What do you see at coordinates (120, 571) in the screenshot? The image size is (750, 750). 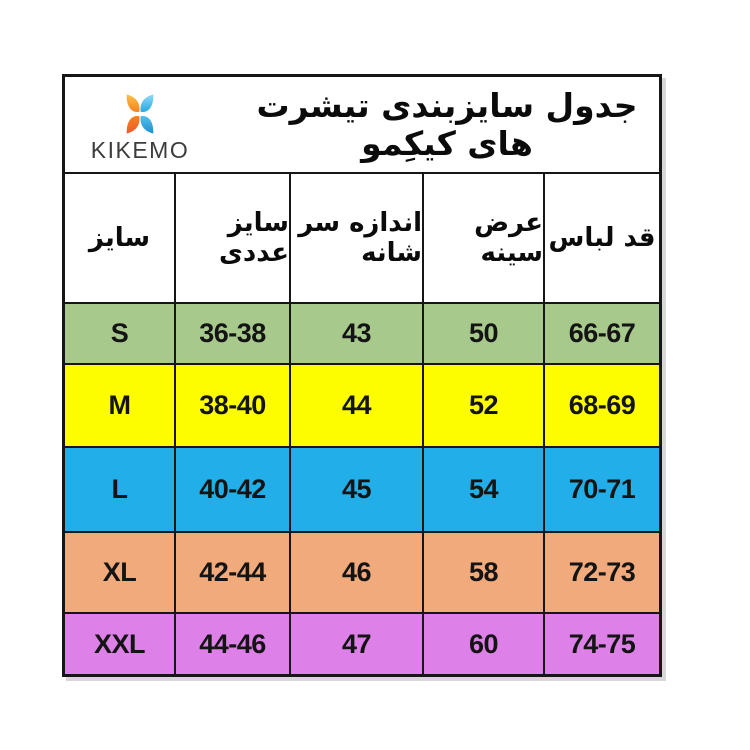 I see `cell-xl-size: XL` at bounding box center [120, 571].